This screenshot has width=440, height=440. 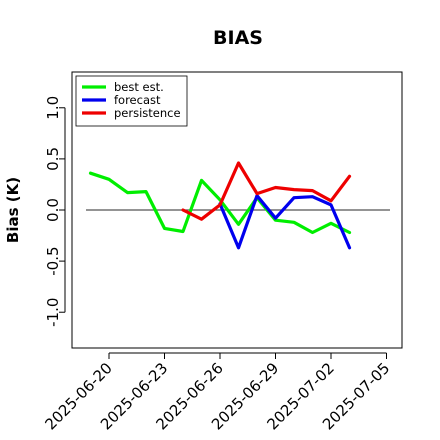 I want to click on series-line-persistence, so click(x=266, y=191).